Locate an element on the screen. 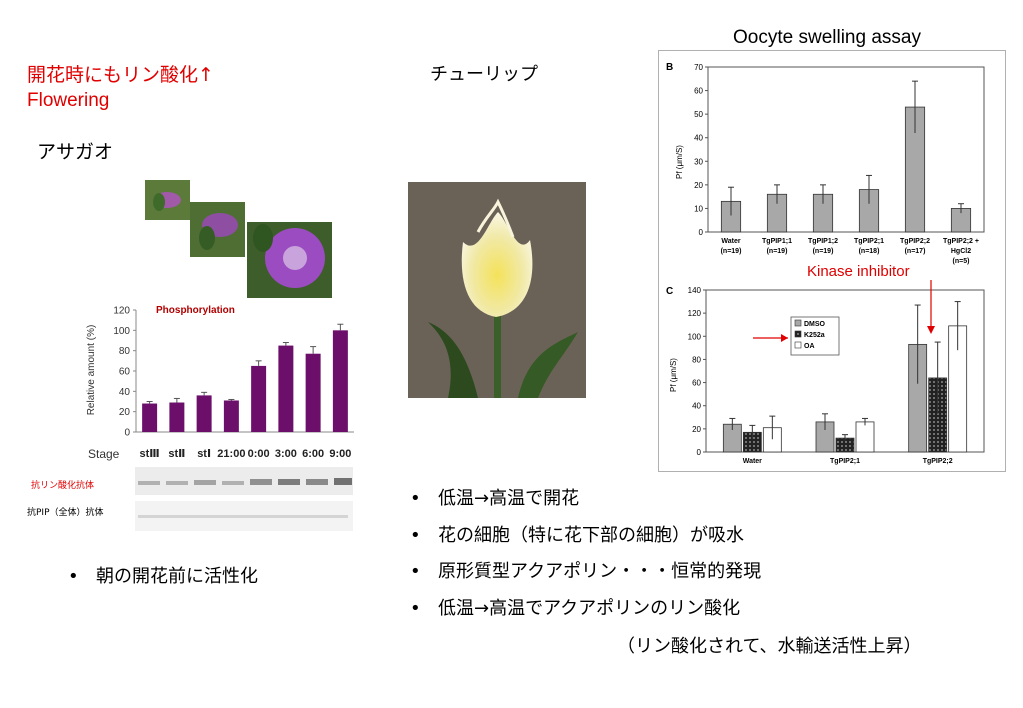 This screenshot has width=1023, height=708. bullet-item: • 低温→高温でアクアポリンのリン酸化 is located at coordinates (575, 608).